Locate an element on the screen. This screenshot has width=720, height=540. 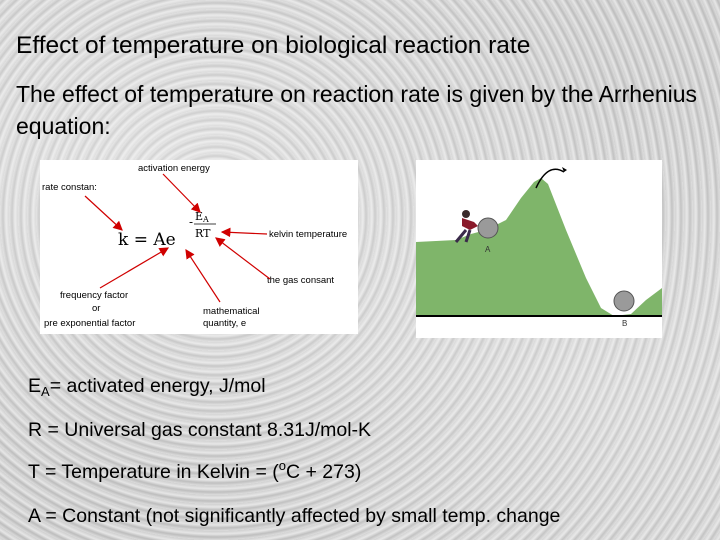
label-point-b: B is located at coordinates (624, 323).